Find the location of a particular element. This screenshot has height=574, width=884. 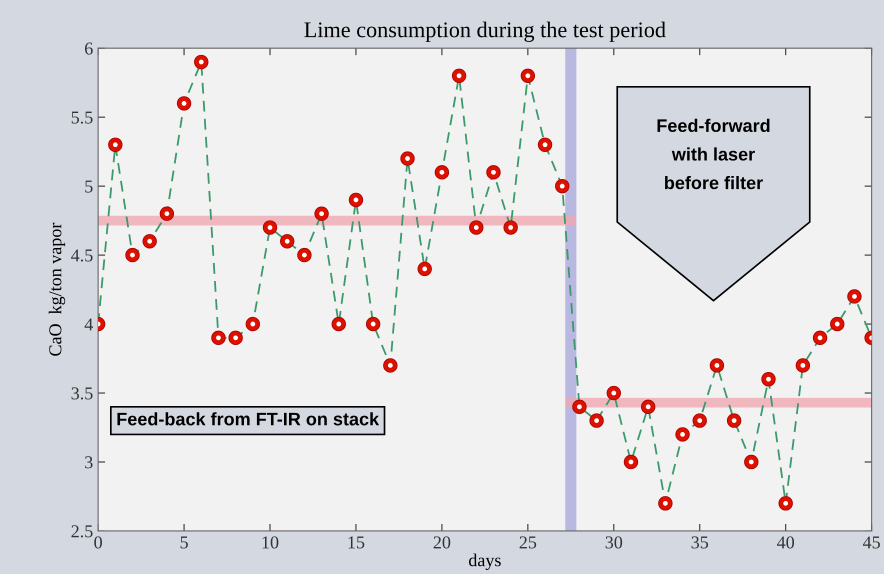

x-tick-label: 15 is located at coordinates (356, 542).